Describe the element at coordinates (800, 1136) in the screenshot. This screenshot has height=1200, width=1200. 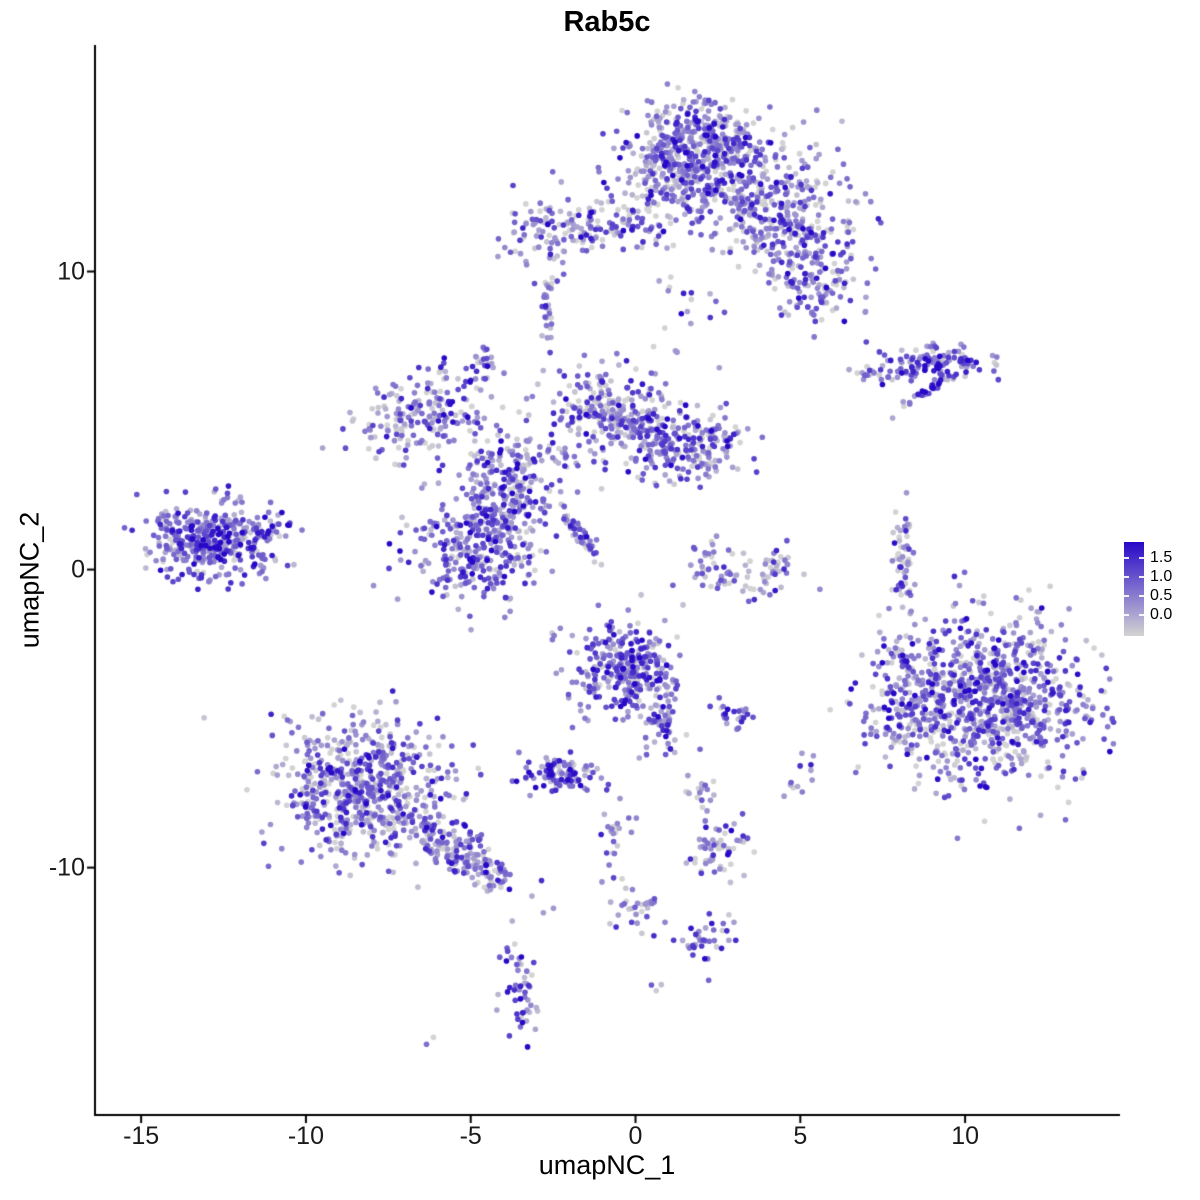
I see `x-tick-label: 5` at that location.